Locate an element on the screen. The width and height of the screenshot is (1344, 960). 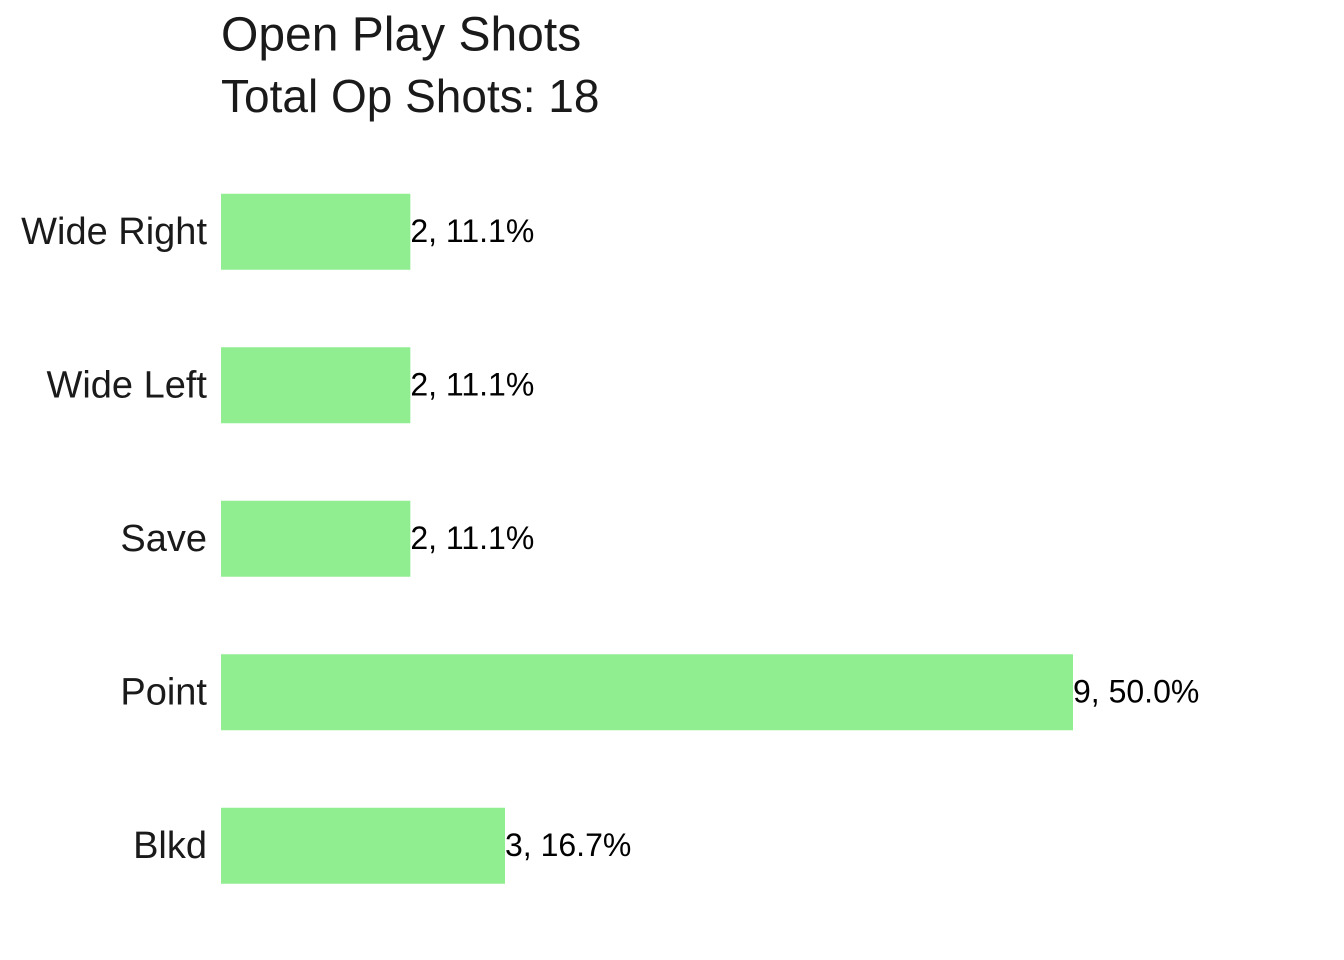
y-tick-label: Save is located at coordinates (163, 539).